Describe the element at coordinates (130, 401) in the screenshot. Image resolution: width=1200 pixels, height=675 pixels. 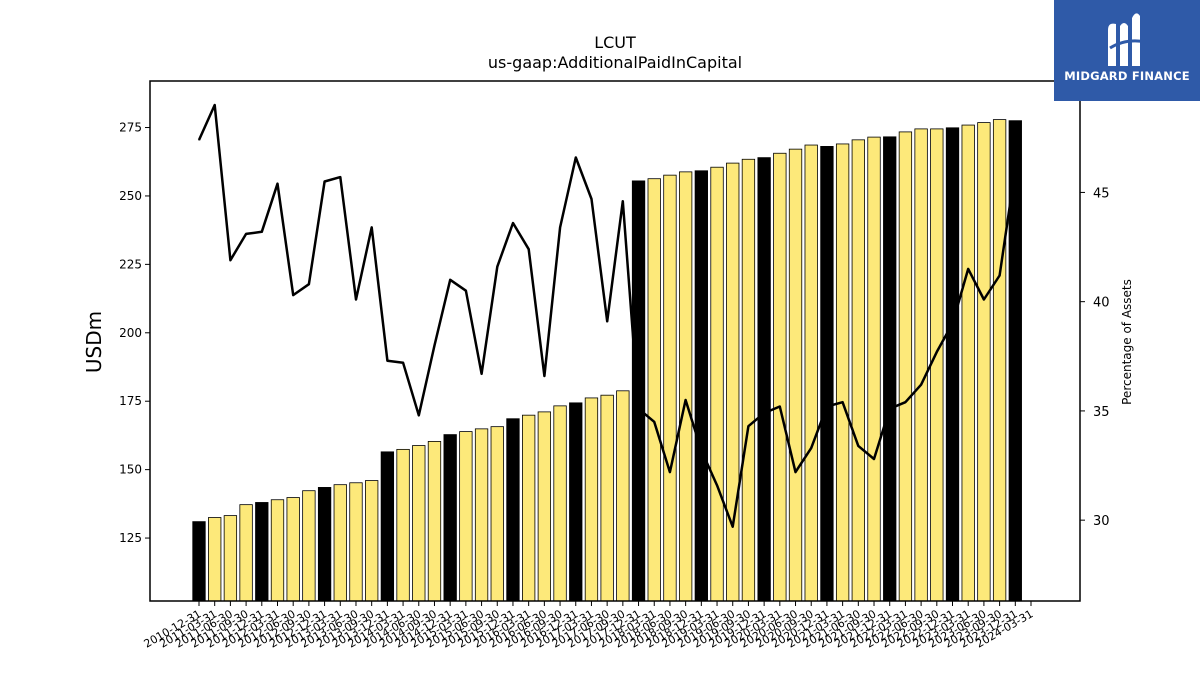
I see `y-tick-label: 175` at that location.